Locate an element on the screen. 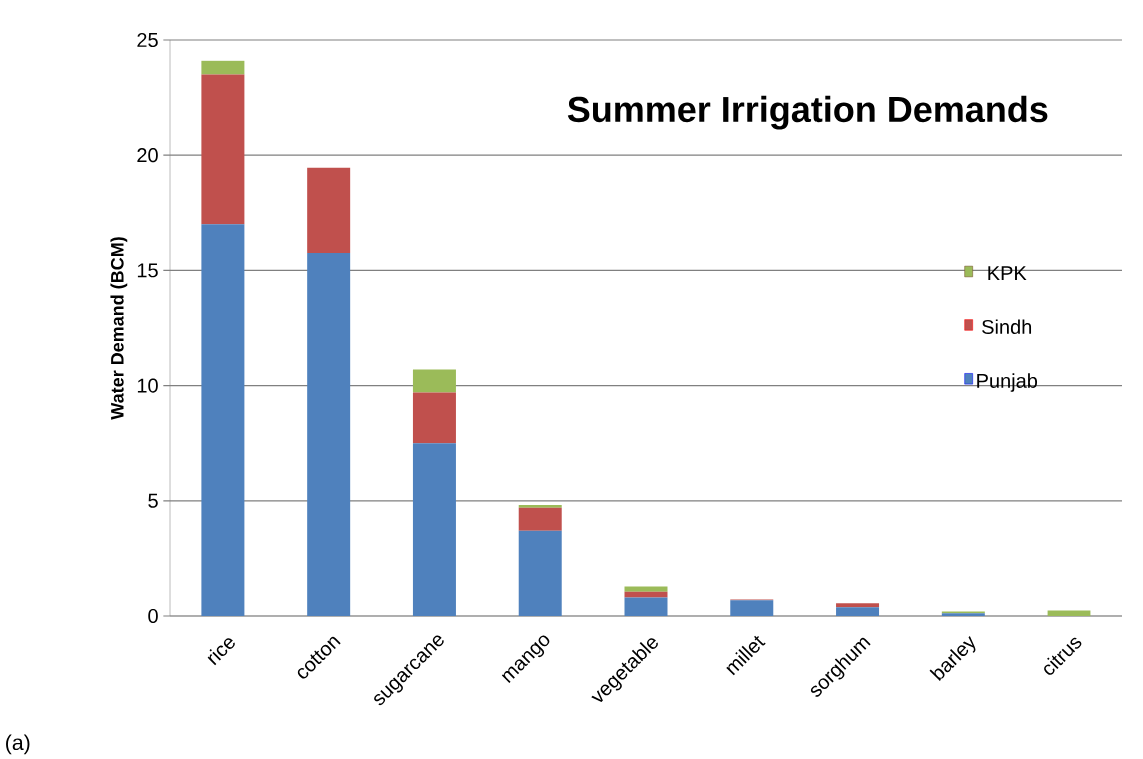 This screenshot has height=759, width=1143. y-tick-label: 20 is located at coordinates (147, 155).